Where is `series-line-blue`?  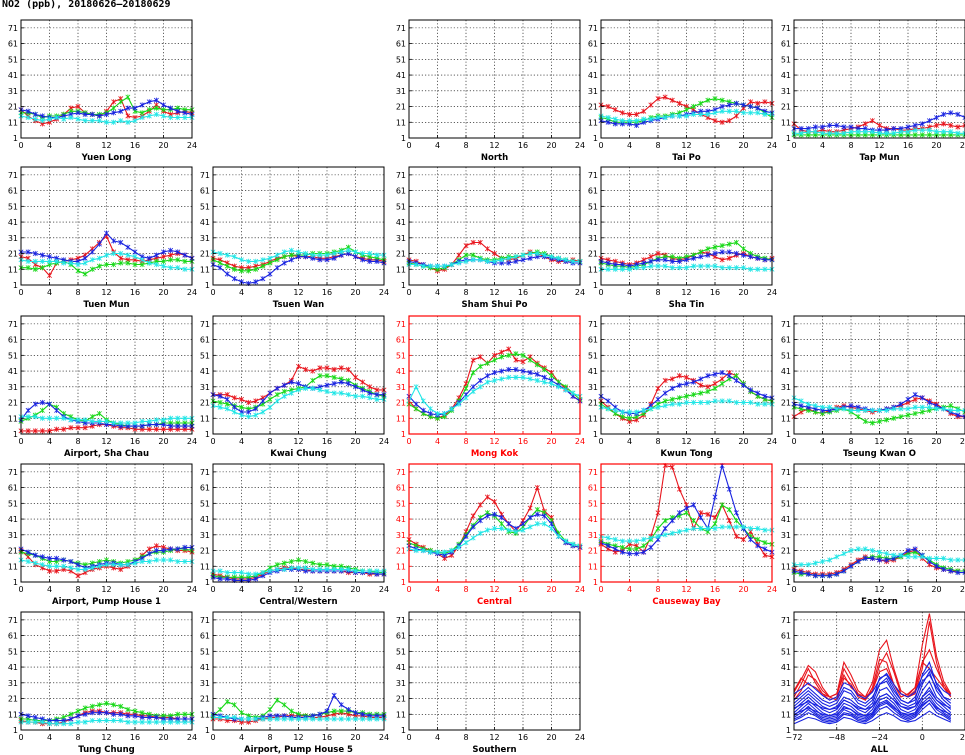
series-line-blue is located at coordinates (872, 689).